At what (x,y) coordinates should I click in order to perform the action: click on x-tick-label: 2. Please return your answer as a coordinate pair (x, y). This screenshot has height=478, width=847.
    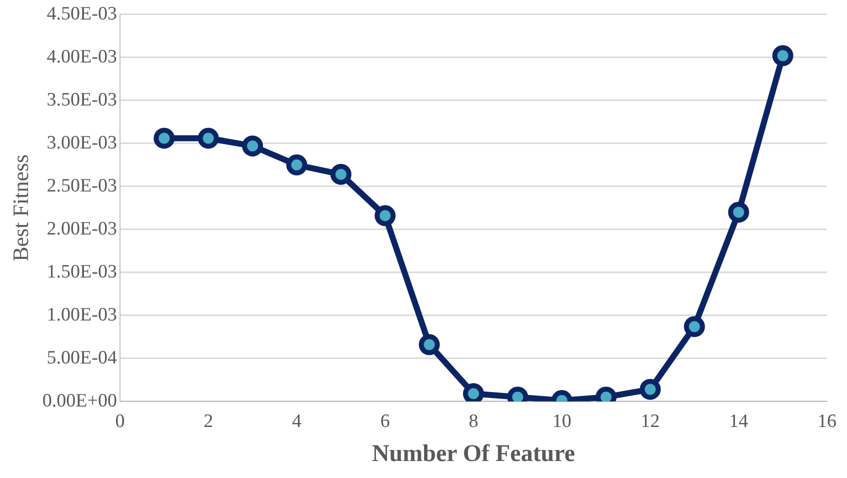
    Looking at the image, I should click on (209, 421).